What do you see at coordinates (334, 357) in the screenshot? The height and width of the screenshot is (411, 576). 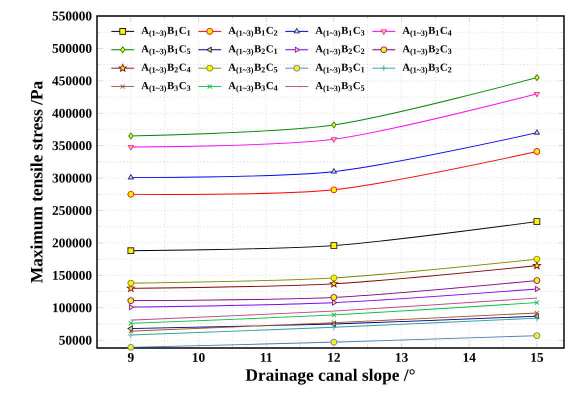 I see `x-tick-label: 12` at bounding box center [334, 357].